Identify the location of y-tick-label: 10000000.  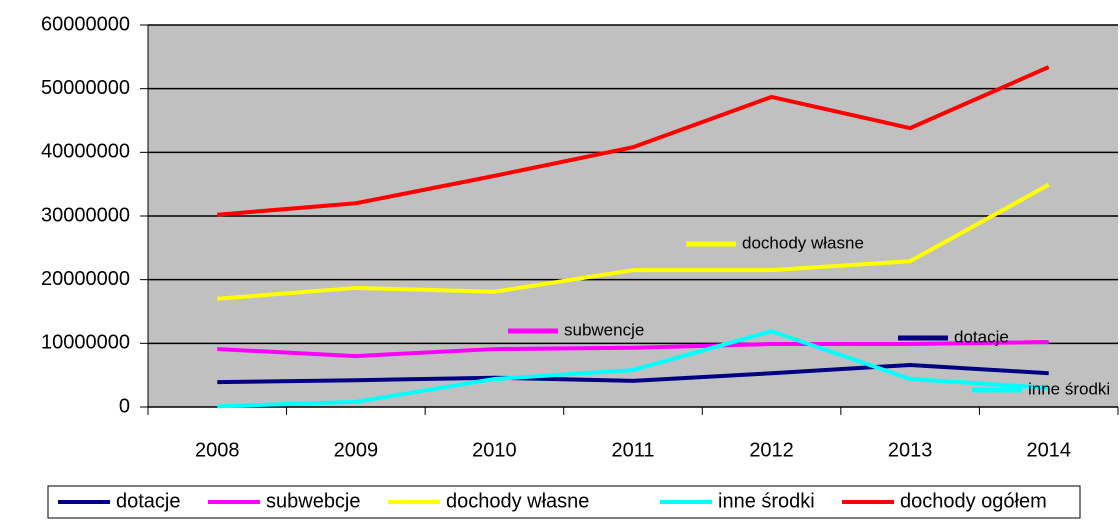
(85, 343).